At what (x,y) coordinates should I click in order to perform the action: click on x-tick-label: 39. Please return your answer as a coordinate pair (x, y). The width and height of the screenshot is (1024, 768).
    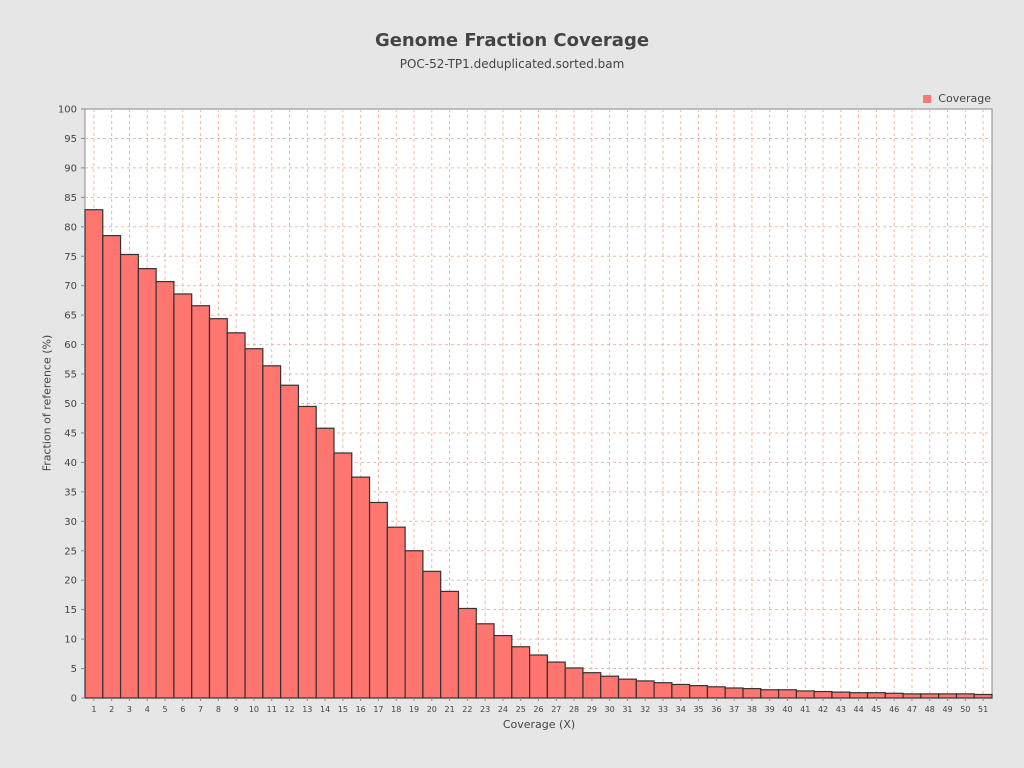
    Looking at the image, I should click on (770, 709).